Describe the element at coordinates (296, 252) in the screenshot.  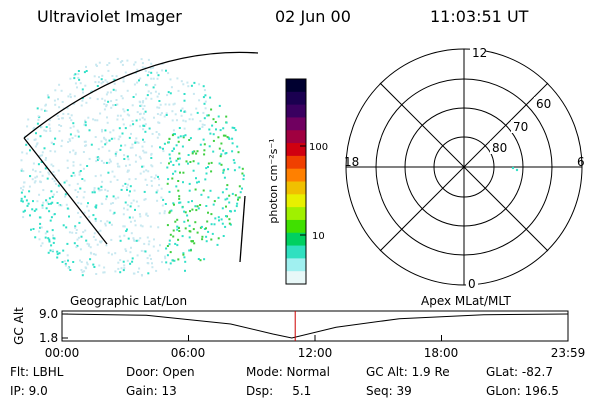
I see `colorbar-cell` at that location.